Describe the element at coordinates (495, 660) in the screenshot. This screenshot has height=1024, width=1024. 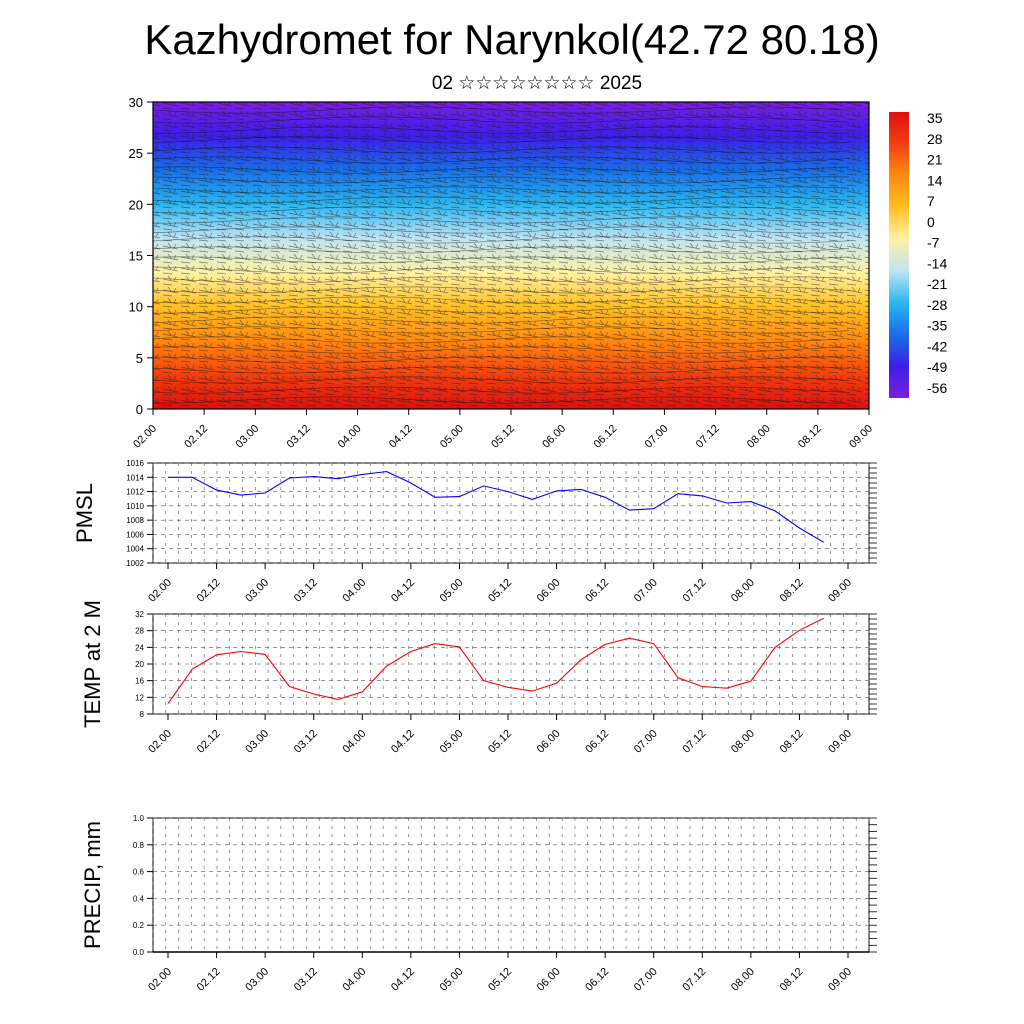
I see `series-line` at that location.